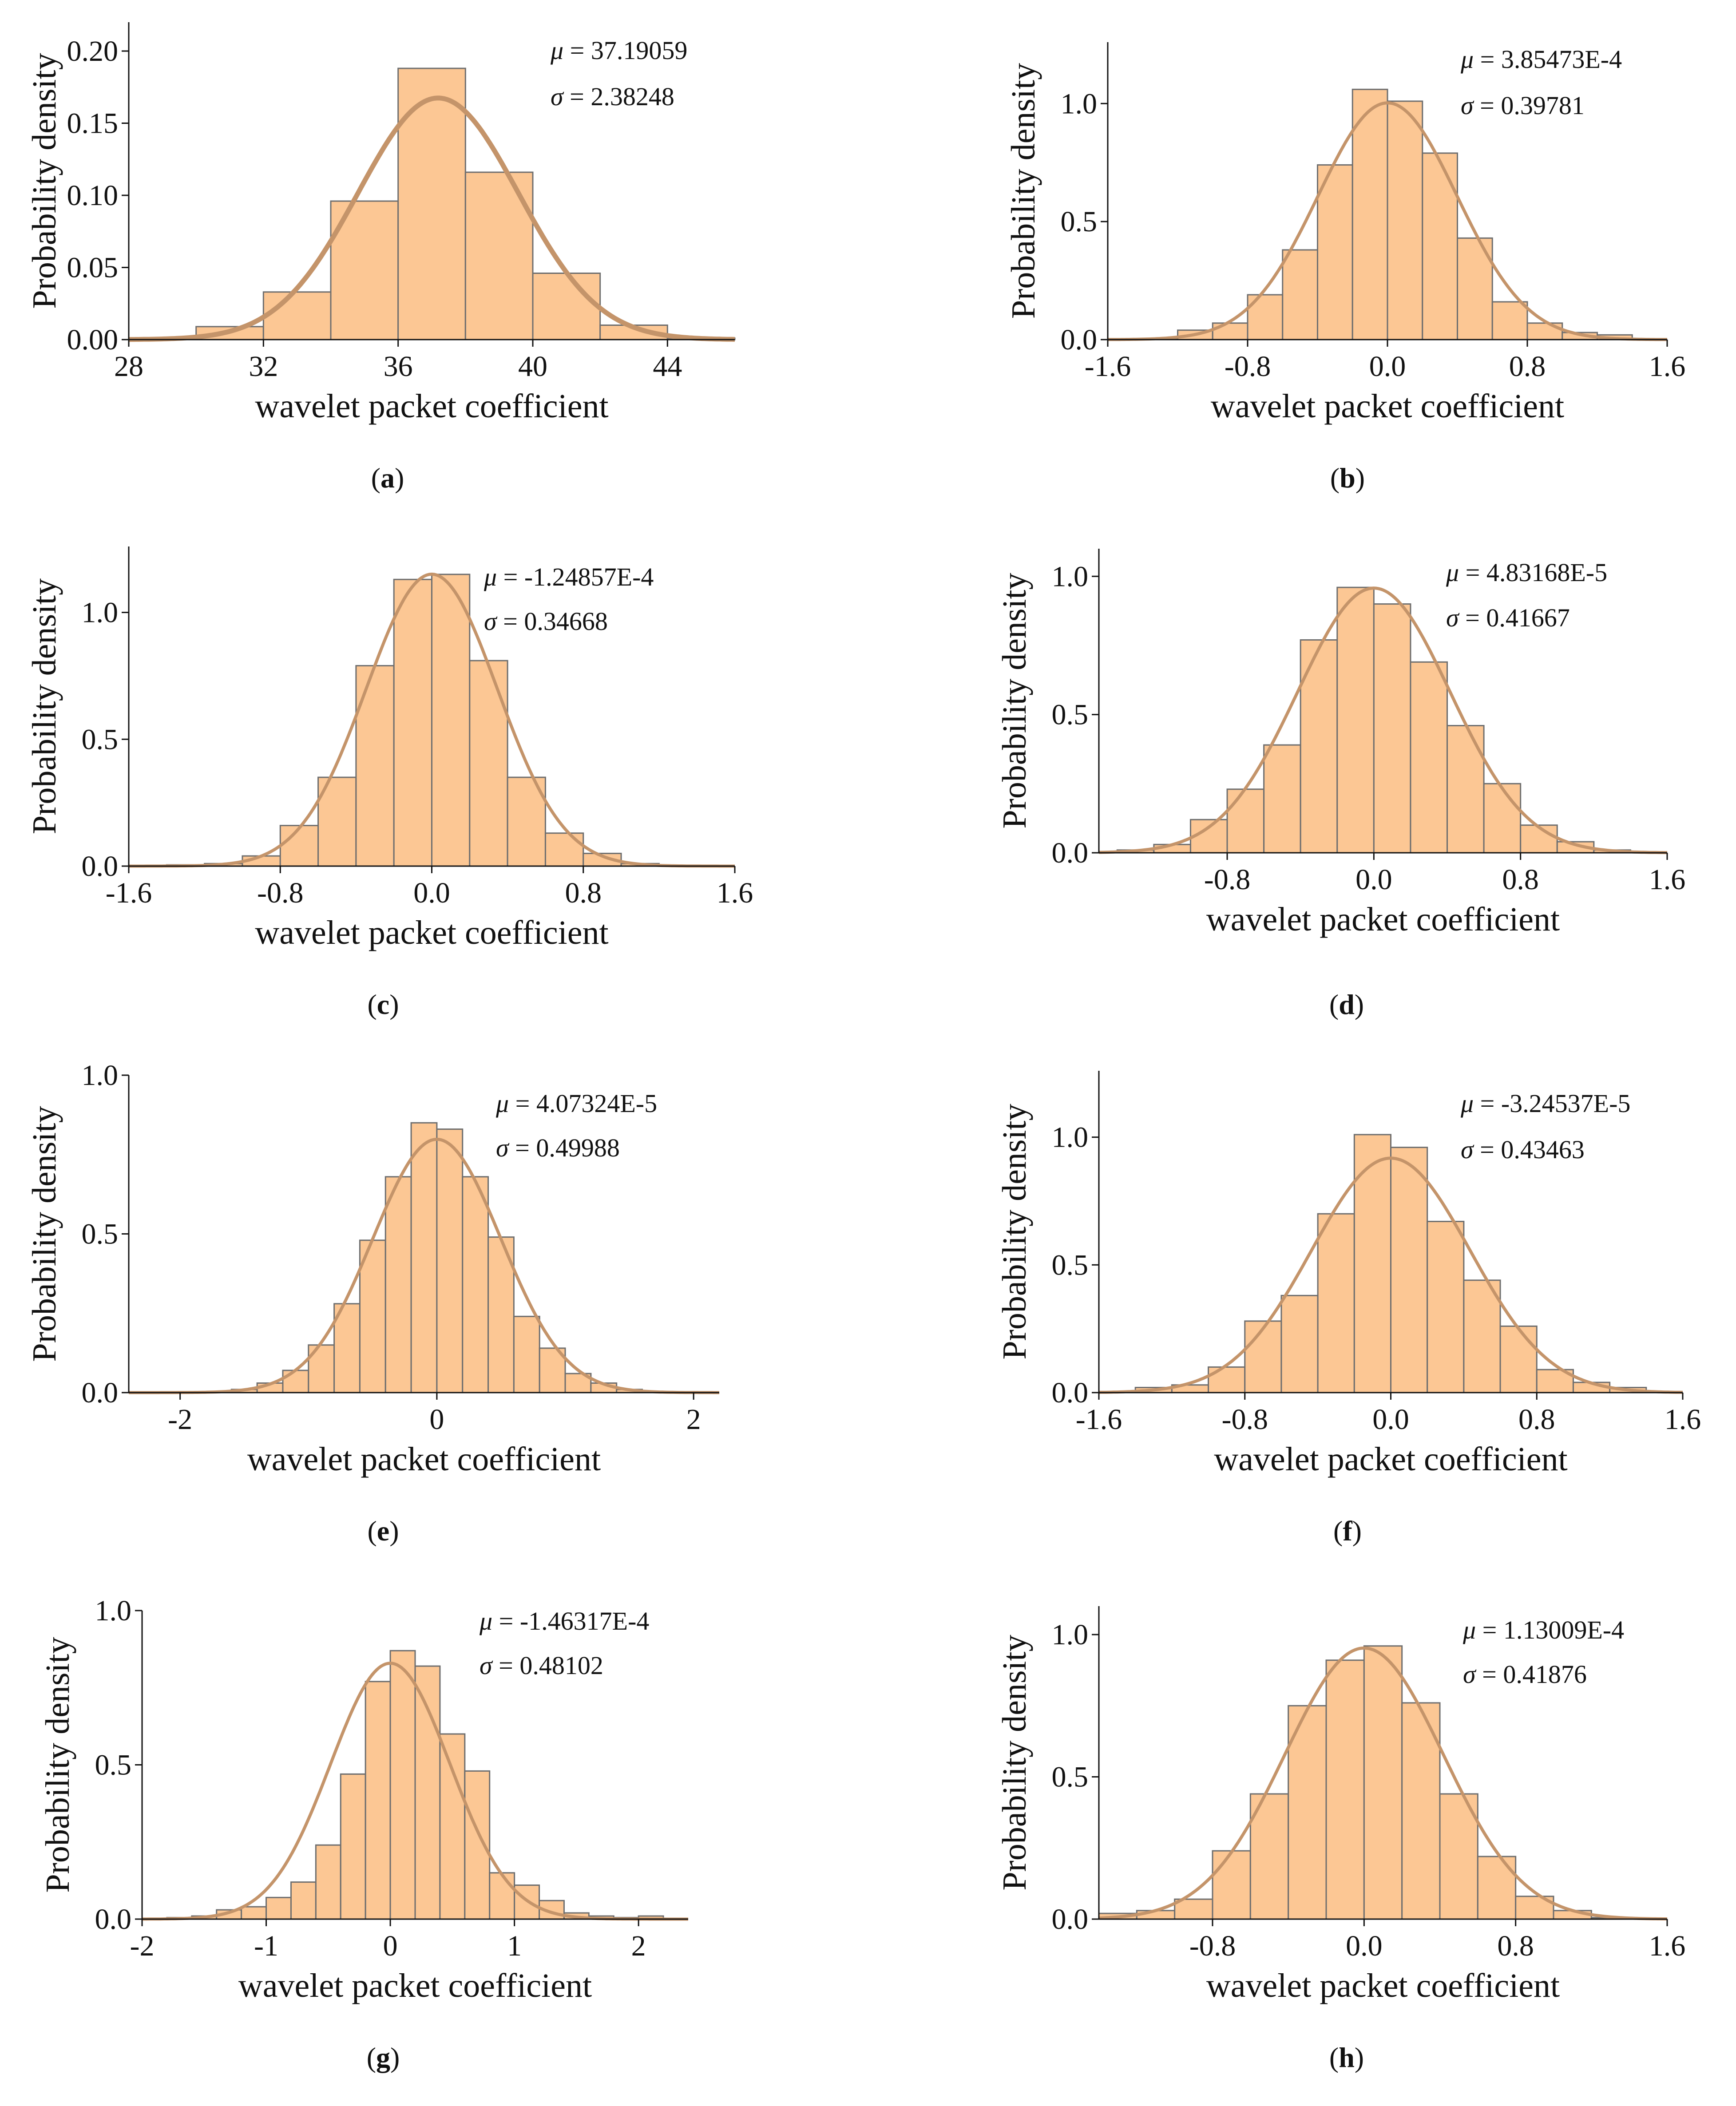  What do you see at coordinates (584, 1621) in the screenshot?
I see `mu-value: -1.46317E-4` at bounding box center [584, 1621].